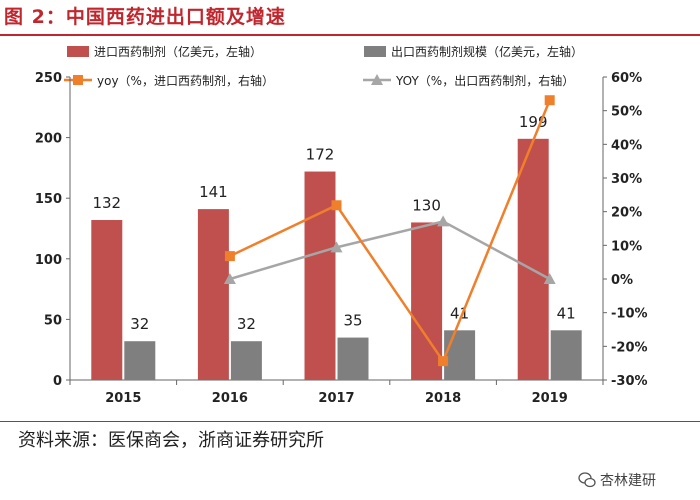  What do you see at coordinates (622, 280) in the screenshot?
I see `right-tick-label: 0%` at bounding box center [622, 280].